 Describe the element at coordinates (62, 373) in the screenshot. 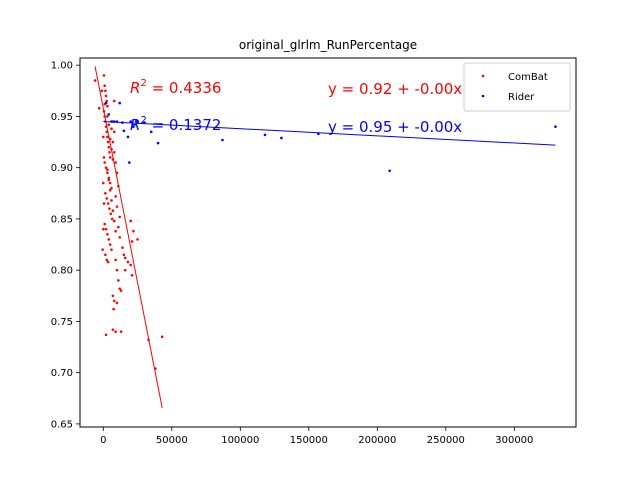

I see `y-tick-label: 0.70` at that location.